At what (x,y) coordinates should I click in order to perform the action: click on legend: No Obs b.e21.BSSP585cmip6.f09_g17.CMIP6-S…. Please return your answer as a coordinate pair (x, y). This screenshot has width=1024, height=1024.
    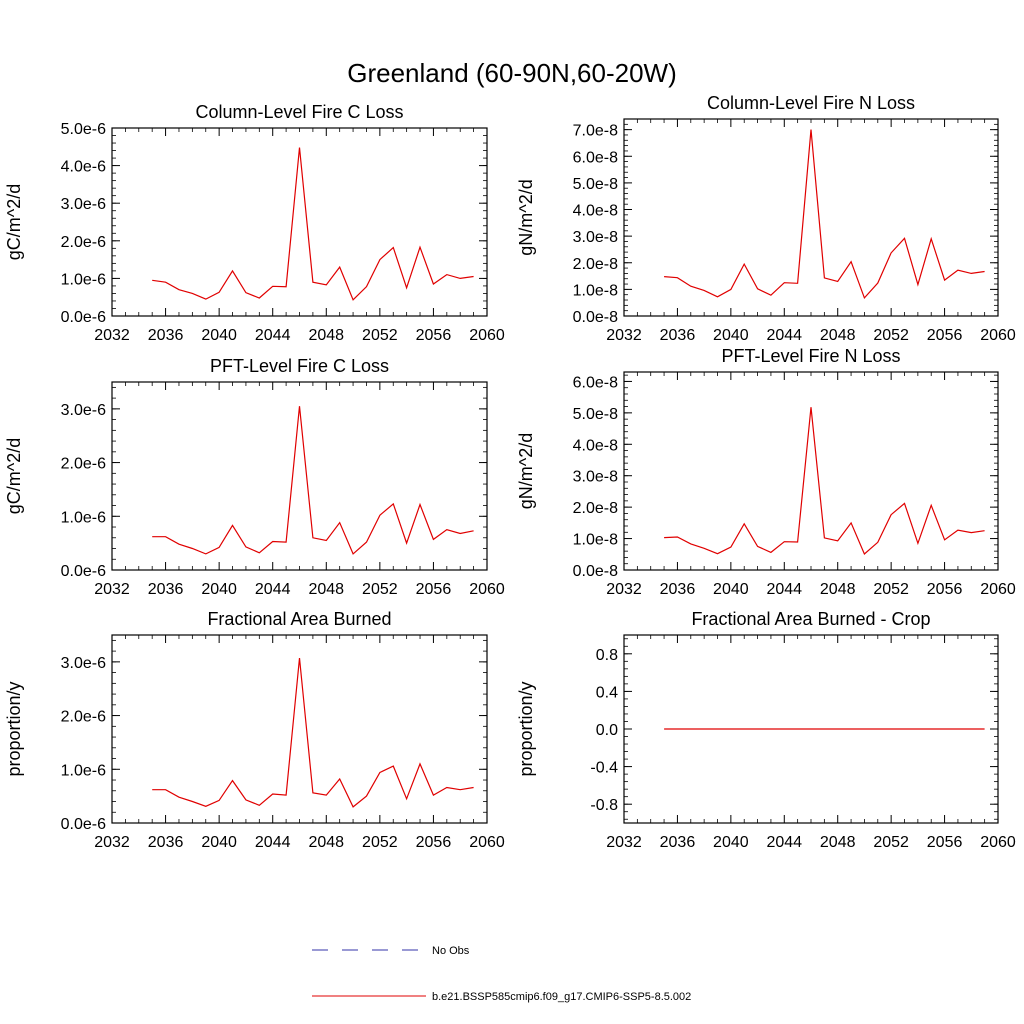
    Looking at the image, I should click on (501, 974).